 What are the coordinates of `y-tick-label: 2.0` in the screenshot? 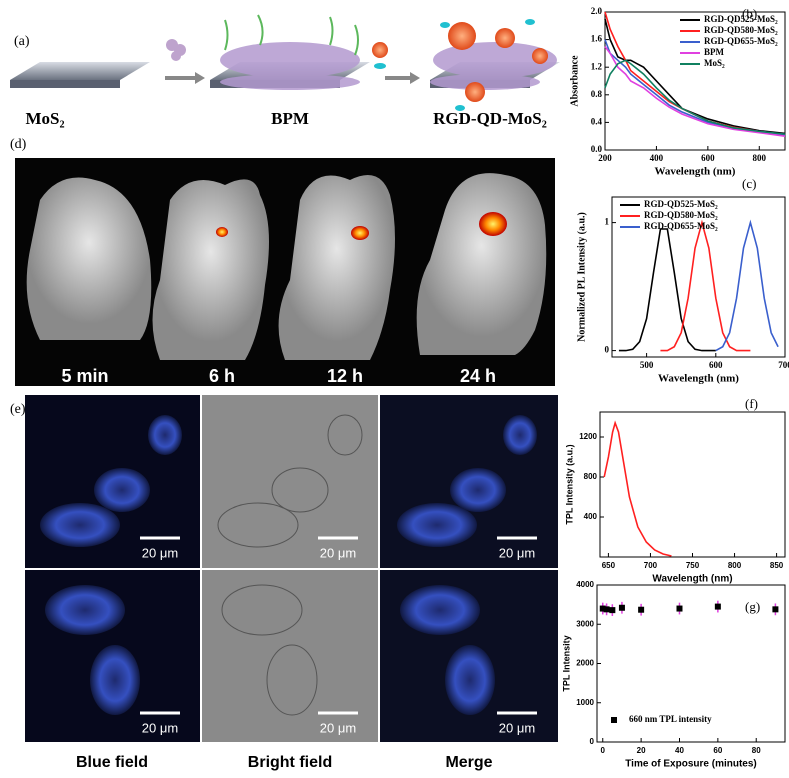 It's located at (597, 11).